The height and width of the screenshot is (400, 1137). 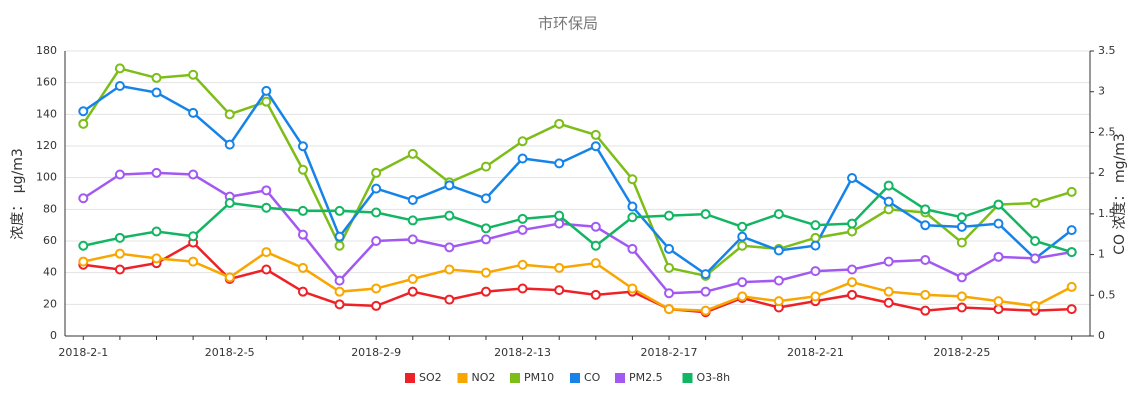 What do you see at coordinates (1107, 50) in the screenshot?
I see `y2-tick-label: 3.5` at bounding box center [1107, 50].